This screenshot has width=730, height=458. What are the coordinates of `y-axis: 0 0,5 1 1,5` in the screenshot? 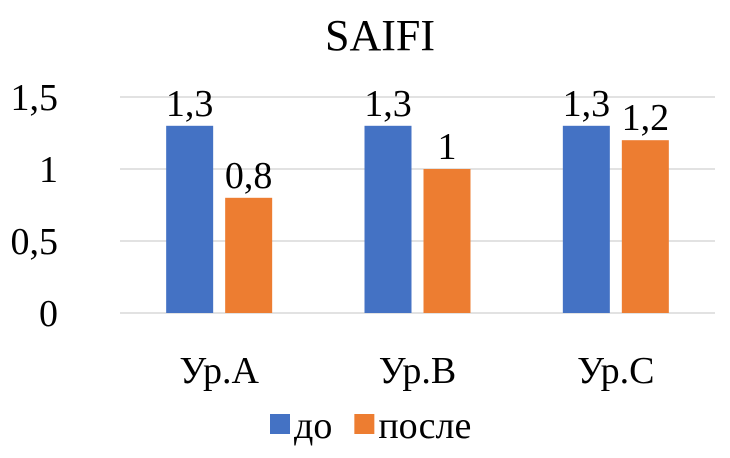 It's located at (35, 206).